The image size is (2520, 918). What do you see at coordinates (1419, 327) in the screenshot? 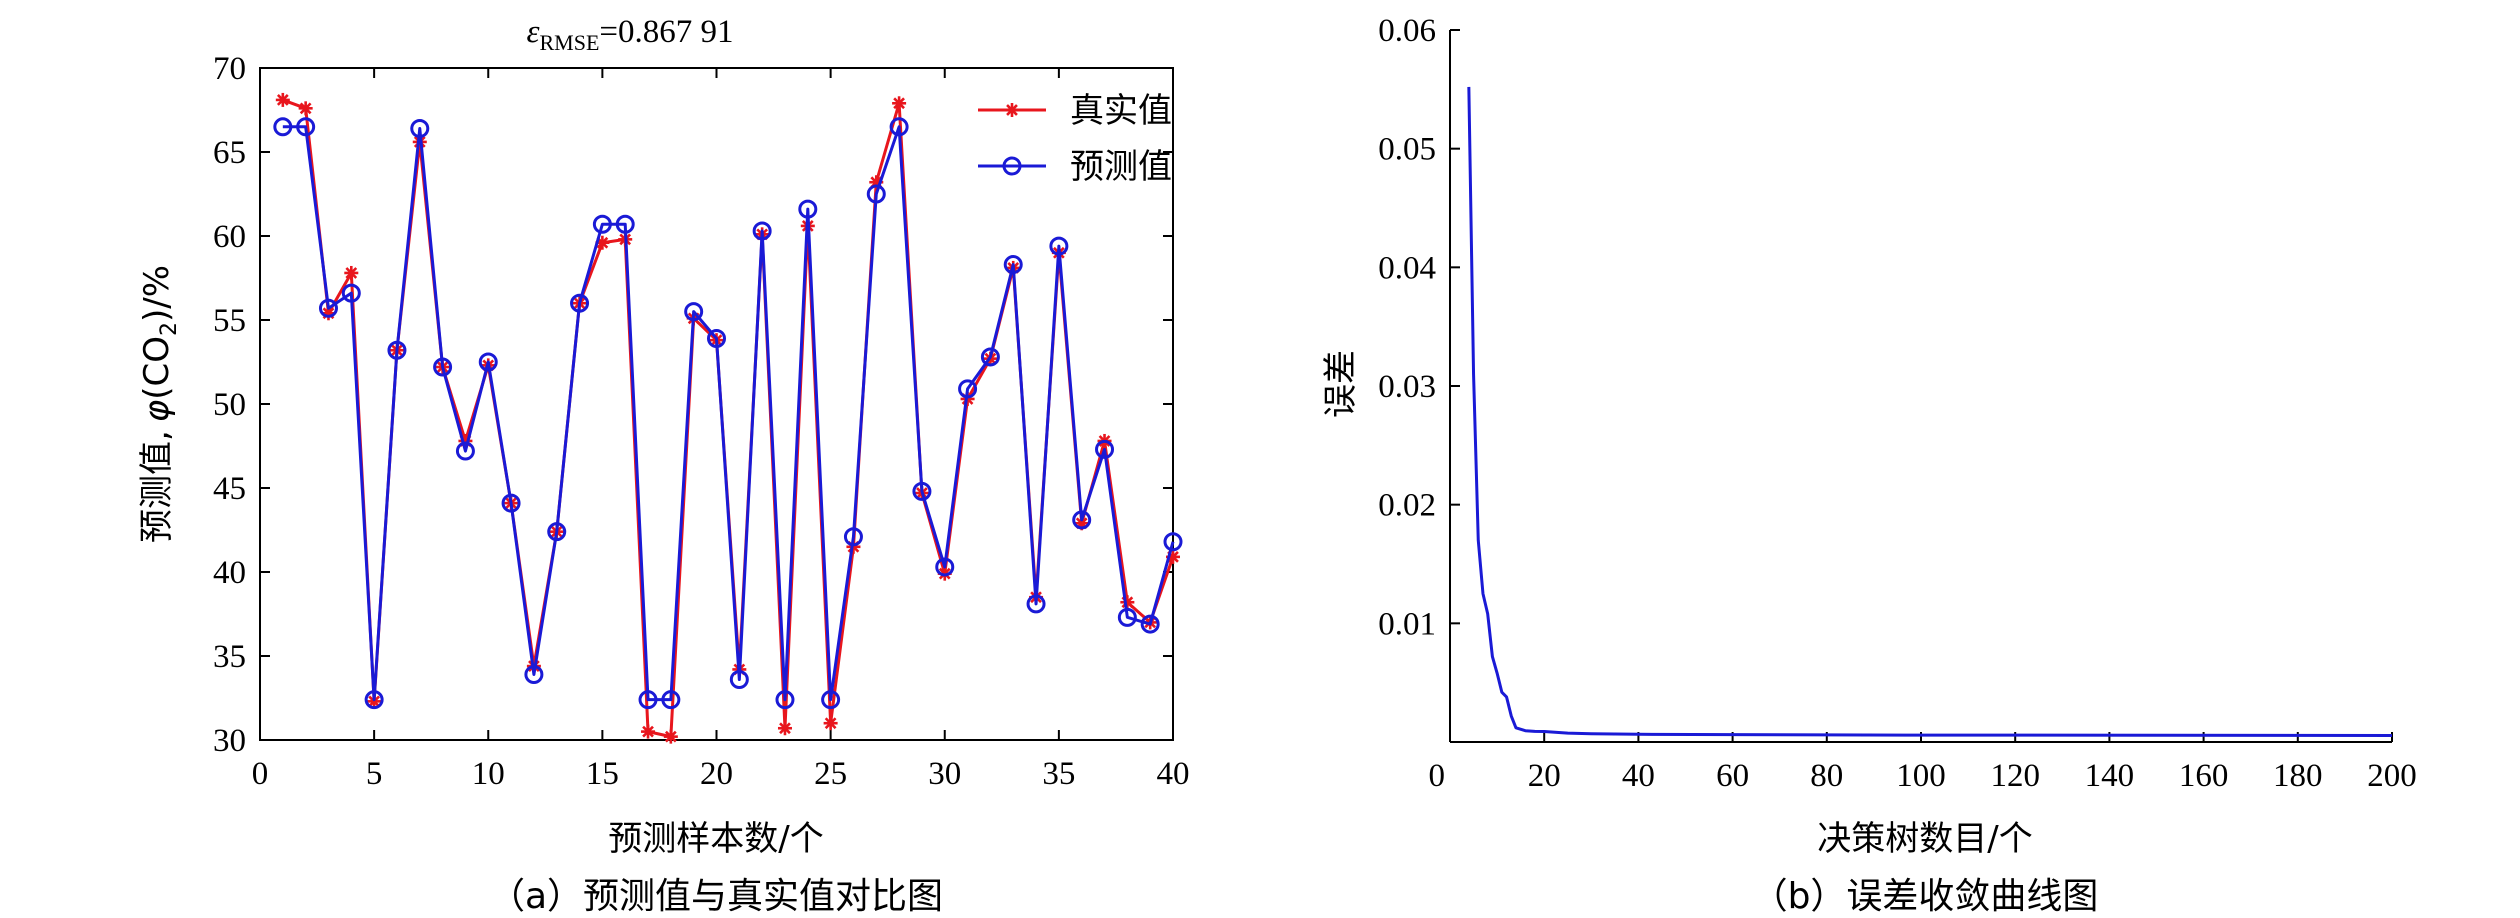
I see `chart-b-y-ticks: 0.01 0.02 0.03 0.04 0.05 0.06` at bounding box center [1419, 327].